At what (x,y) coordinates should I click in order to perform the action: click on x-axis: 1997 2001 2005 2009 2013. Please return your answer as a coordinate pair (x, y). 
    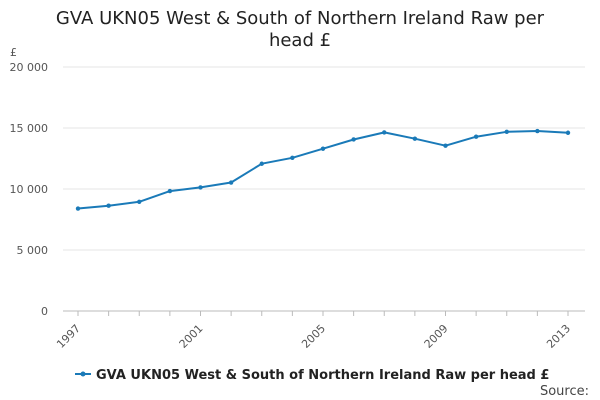
    Looking at the image, I should click on (319, 330).